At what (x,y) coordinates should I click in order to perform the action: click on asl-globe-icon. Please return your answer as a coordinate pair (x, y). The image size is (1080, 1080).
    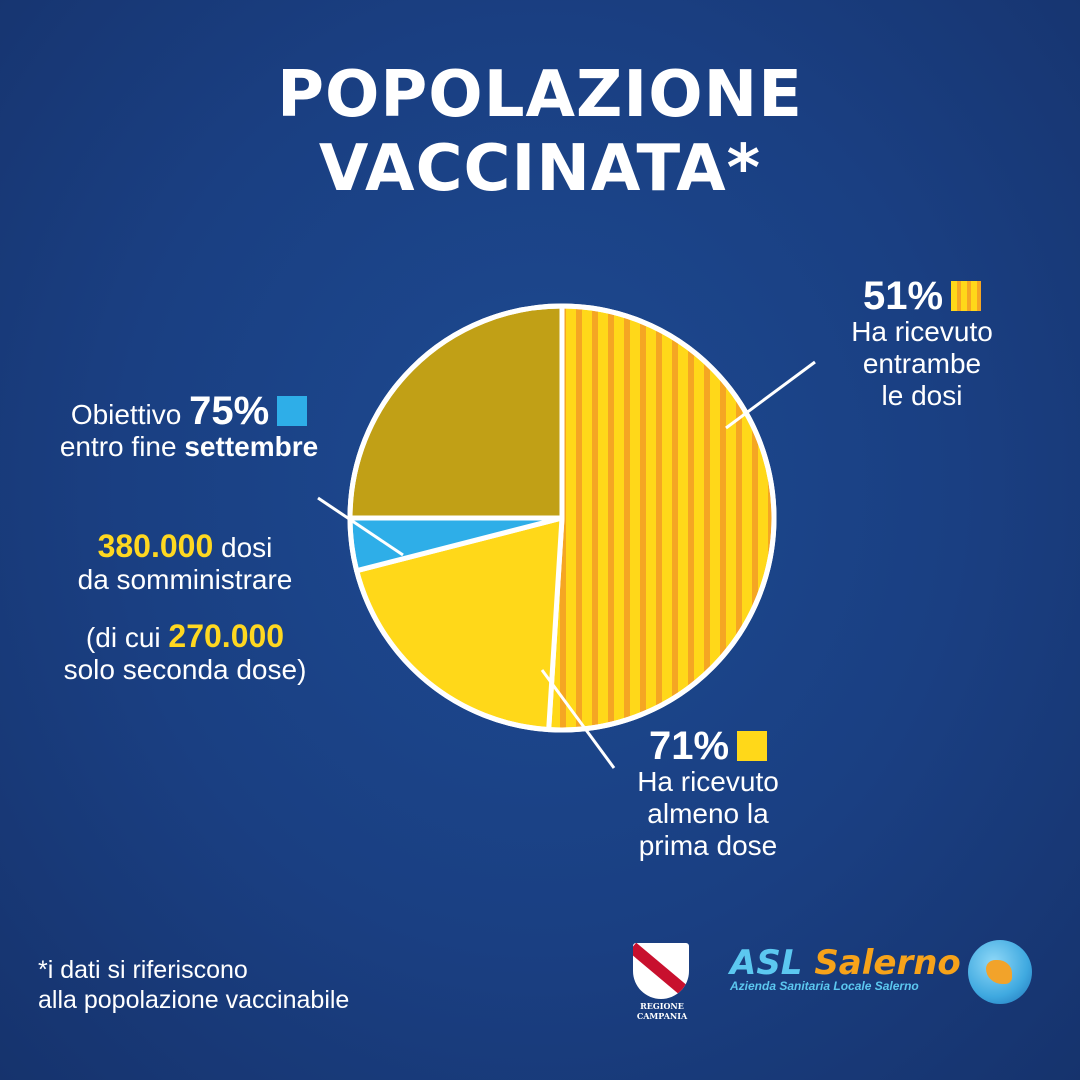
    Looking at the image, I should click on (1000, 972).